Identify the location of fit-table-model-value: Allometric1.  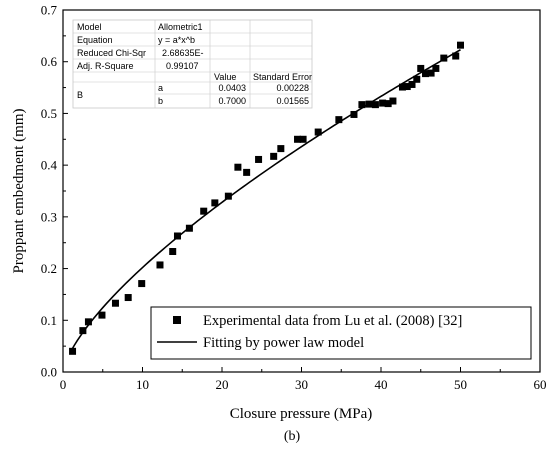
(180, 27).